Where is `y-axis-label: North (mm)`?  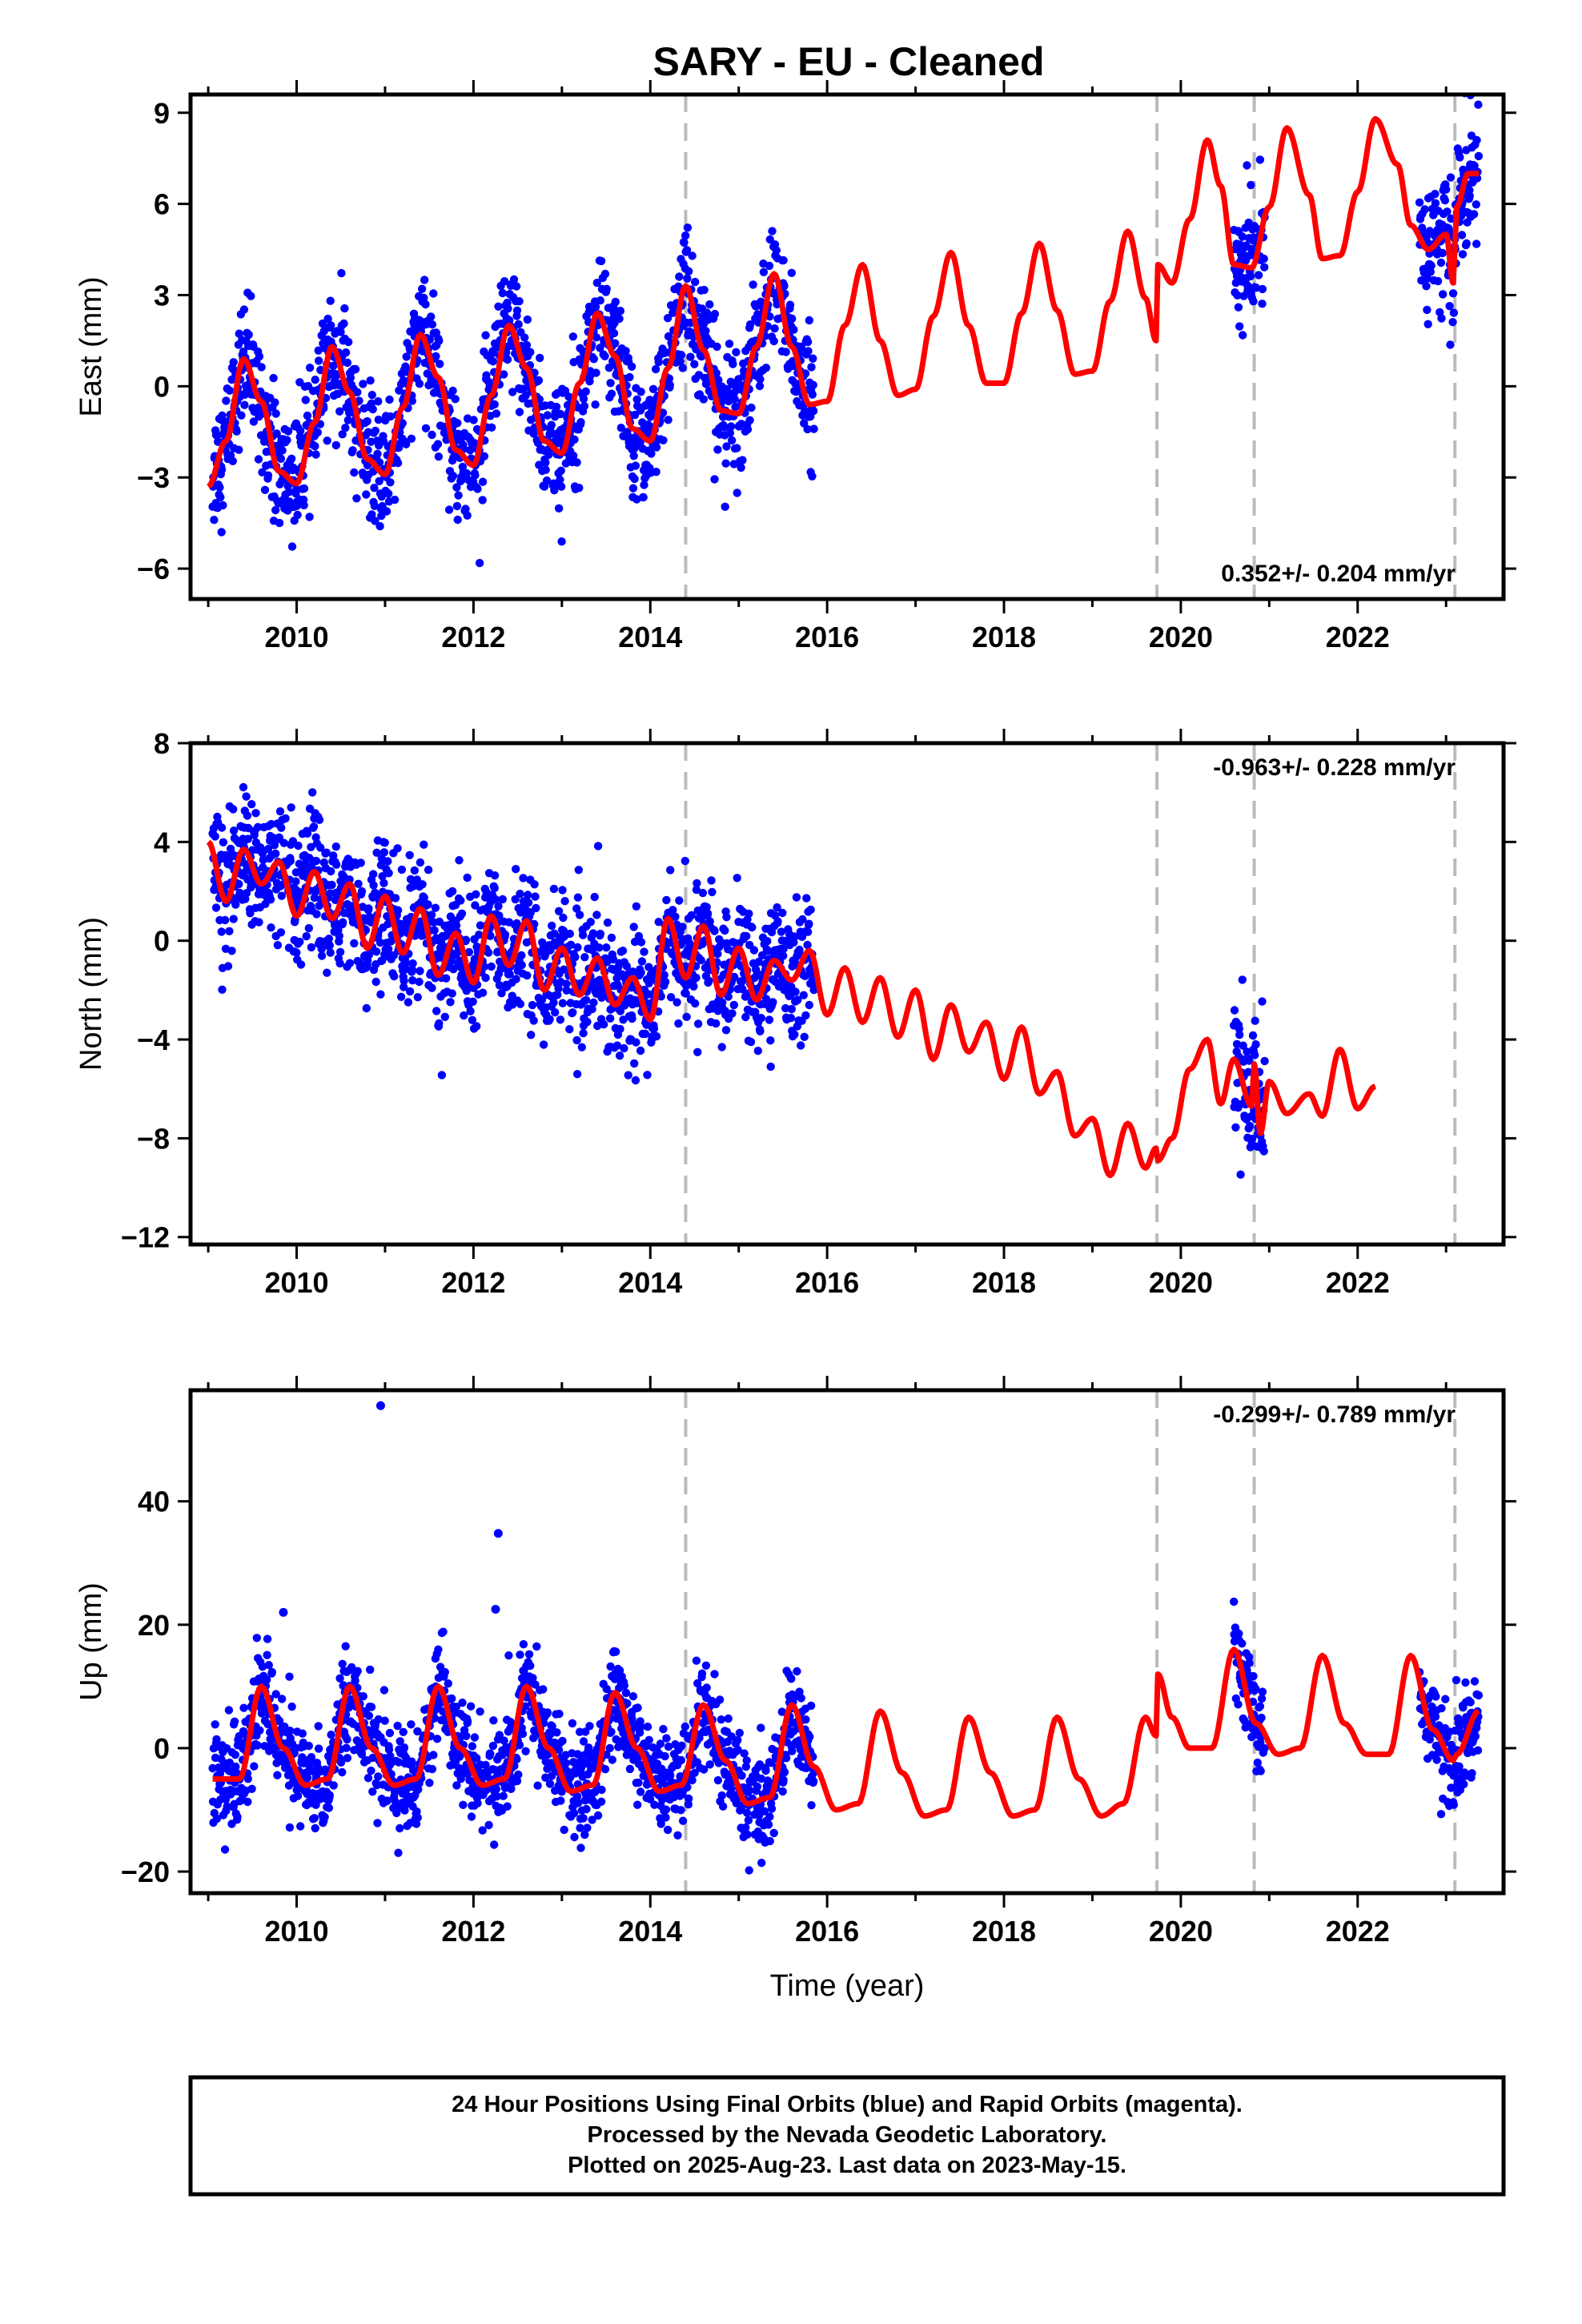
y-axis-label: North (mm) is located at coordinates (91, 994).